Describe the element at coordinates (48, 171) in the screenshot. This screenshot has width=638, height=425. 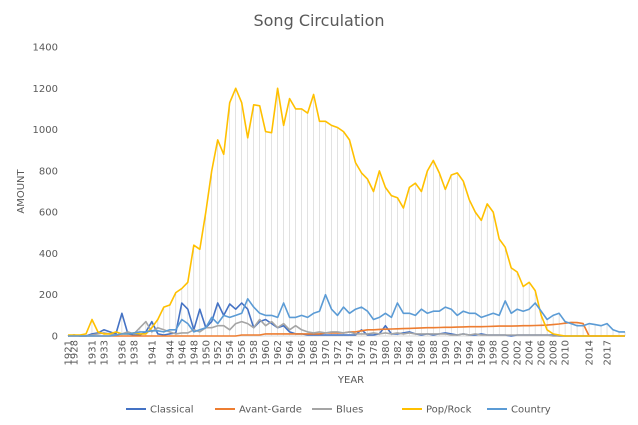
I see `y-tick-label: 800` at that location.